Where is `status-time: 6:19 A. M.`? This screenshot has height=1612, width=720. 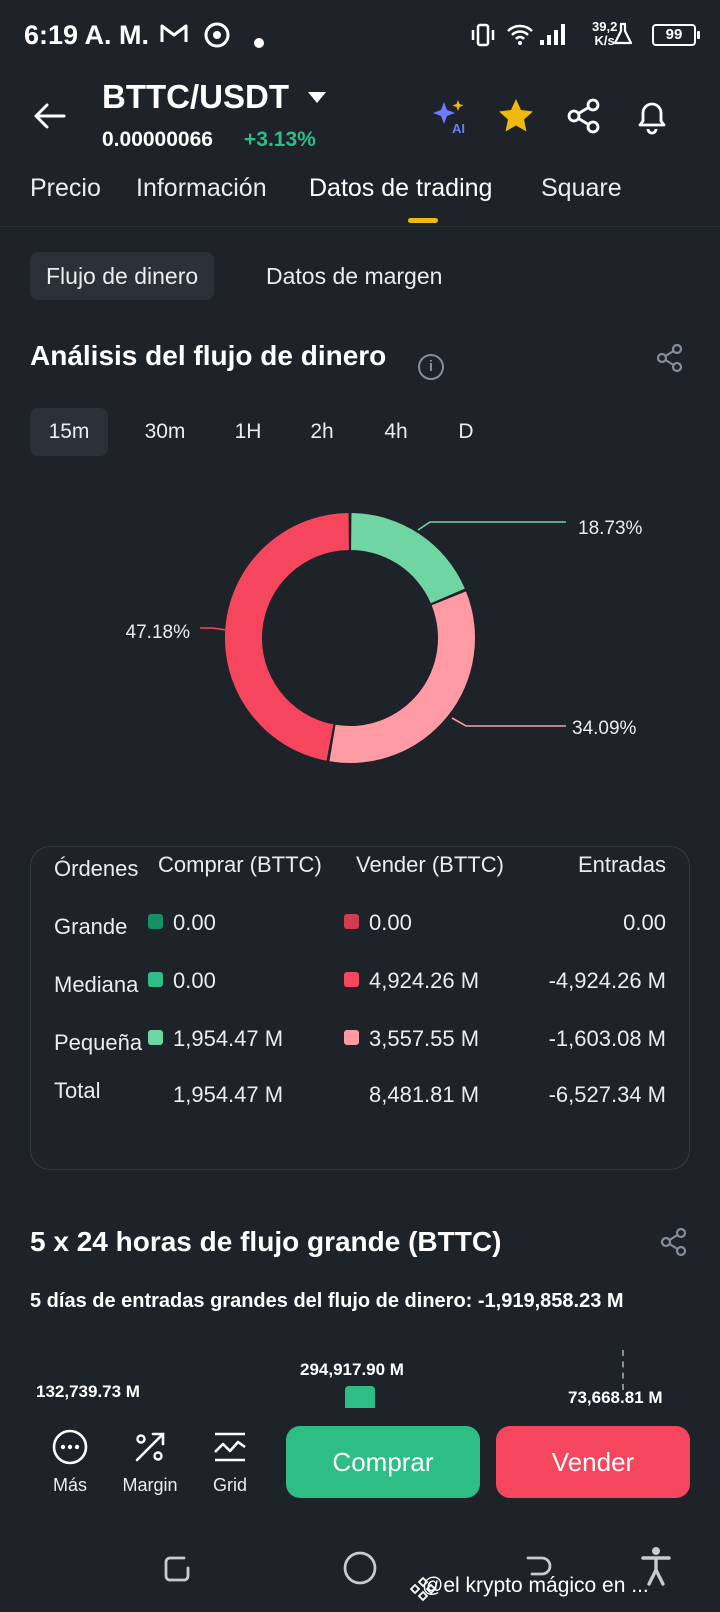 status-time: 6:19 A. M. is located at coordinates (87, 35).